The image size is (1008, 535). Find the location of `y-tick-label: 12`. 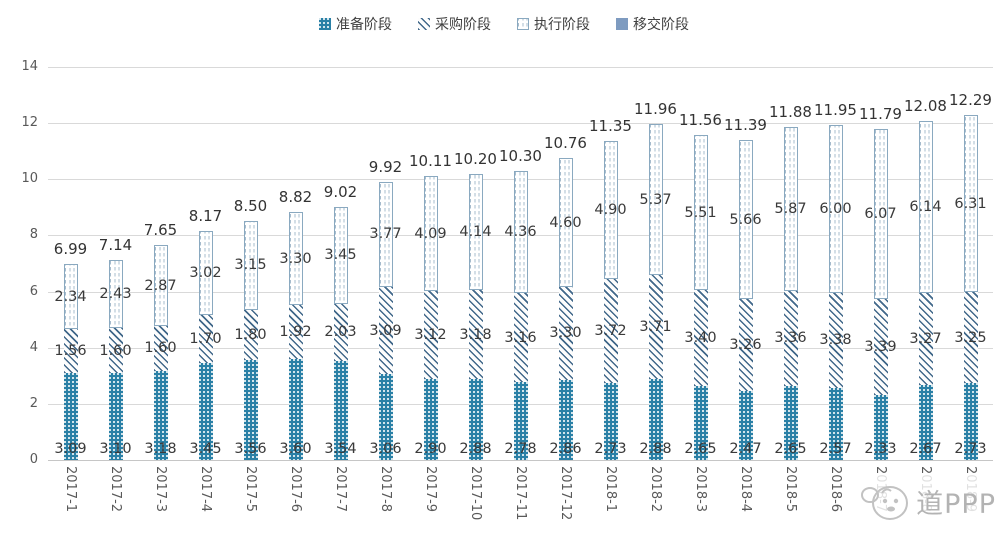

y-tick-label: 12 is located at coordinates (29, 123).